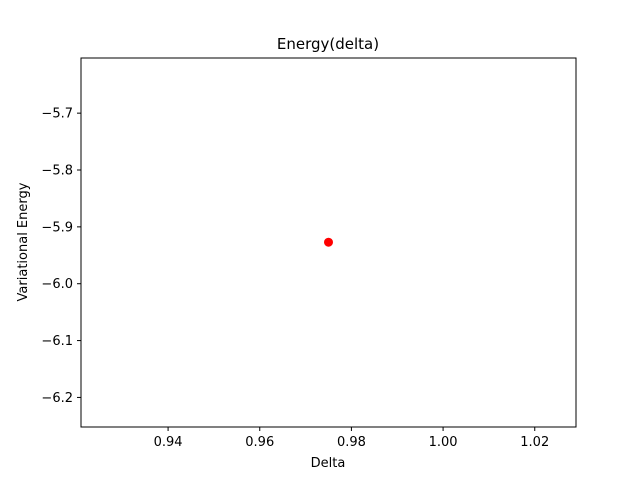 The height and width of the screenshot is (480, 640). What do you see at coordinates (57, 284) in the screenshot?
I see `y-tick-label: −6.0` at bounding box center [57, 284].